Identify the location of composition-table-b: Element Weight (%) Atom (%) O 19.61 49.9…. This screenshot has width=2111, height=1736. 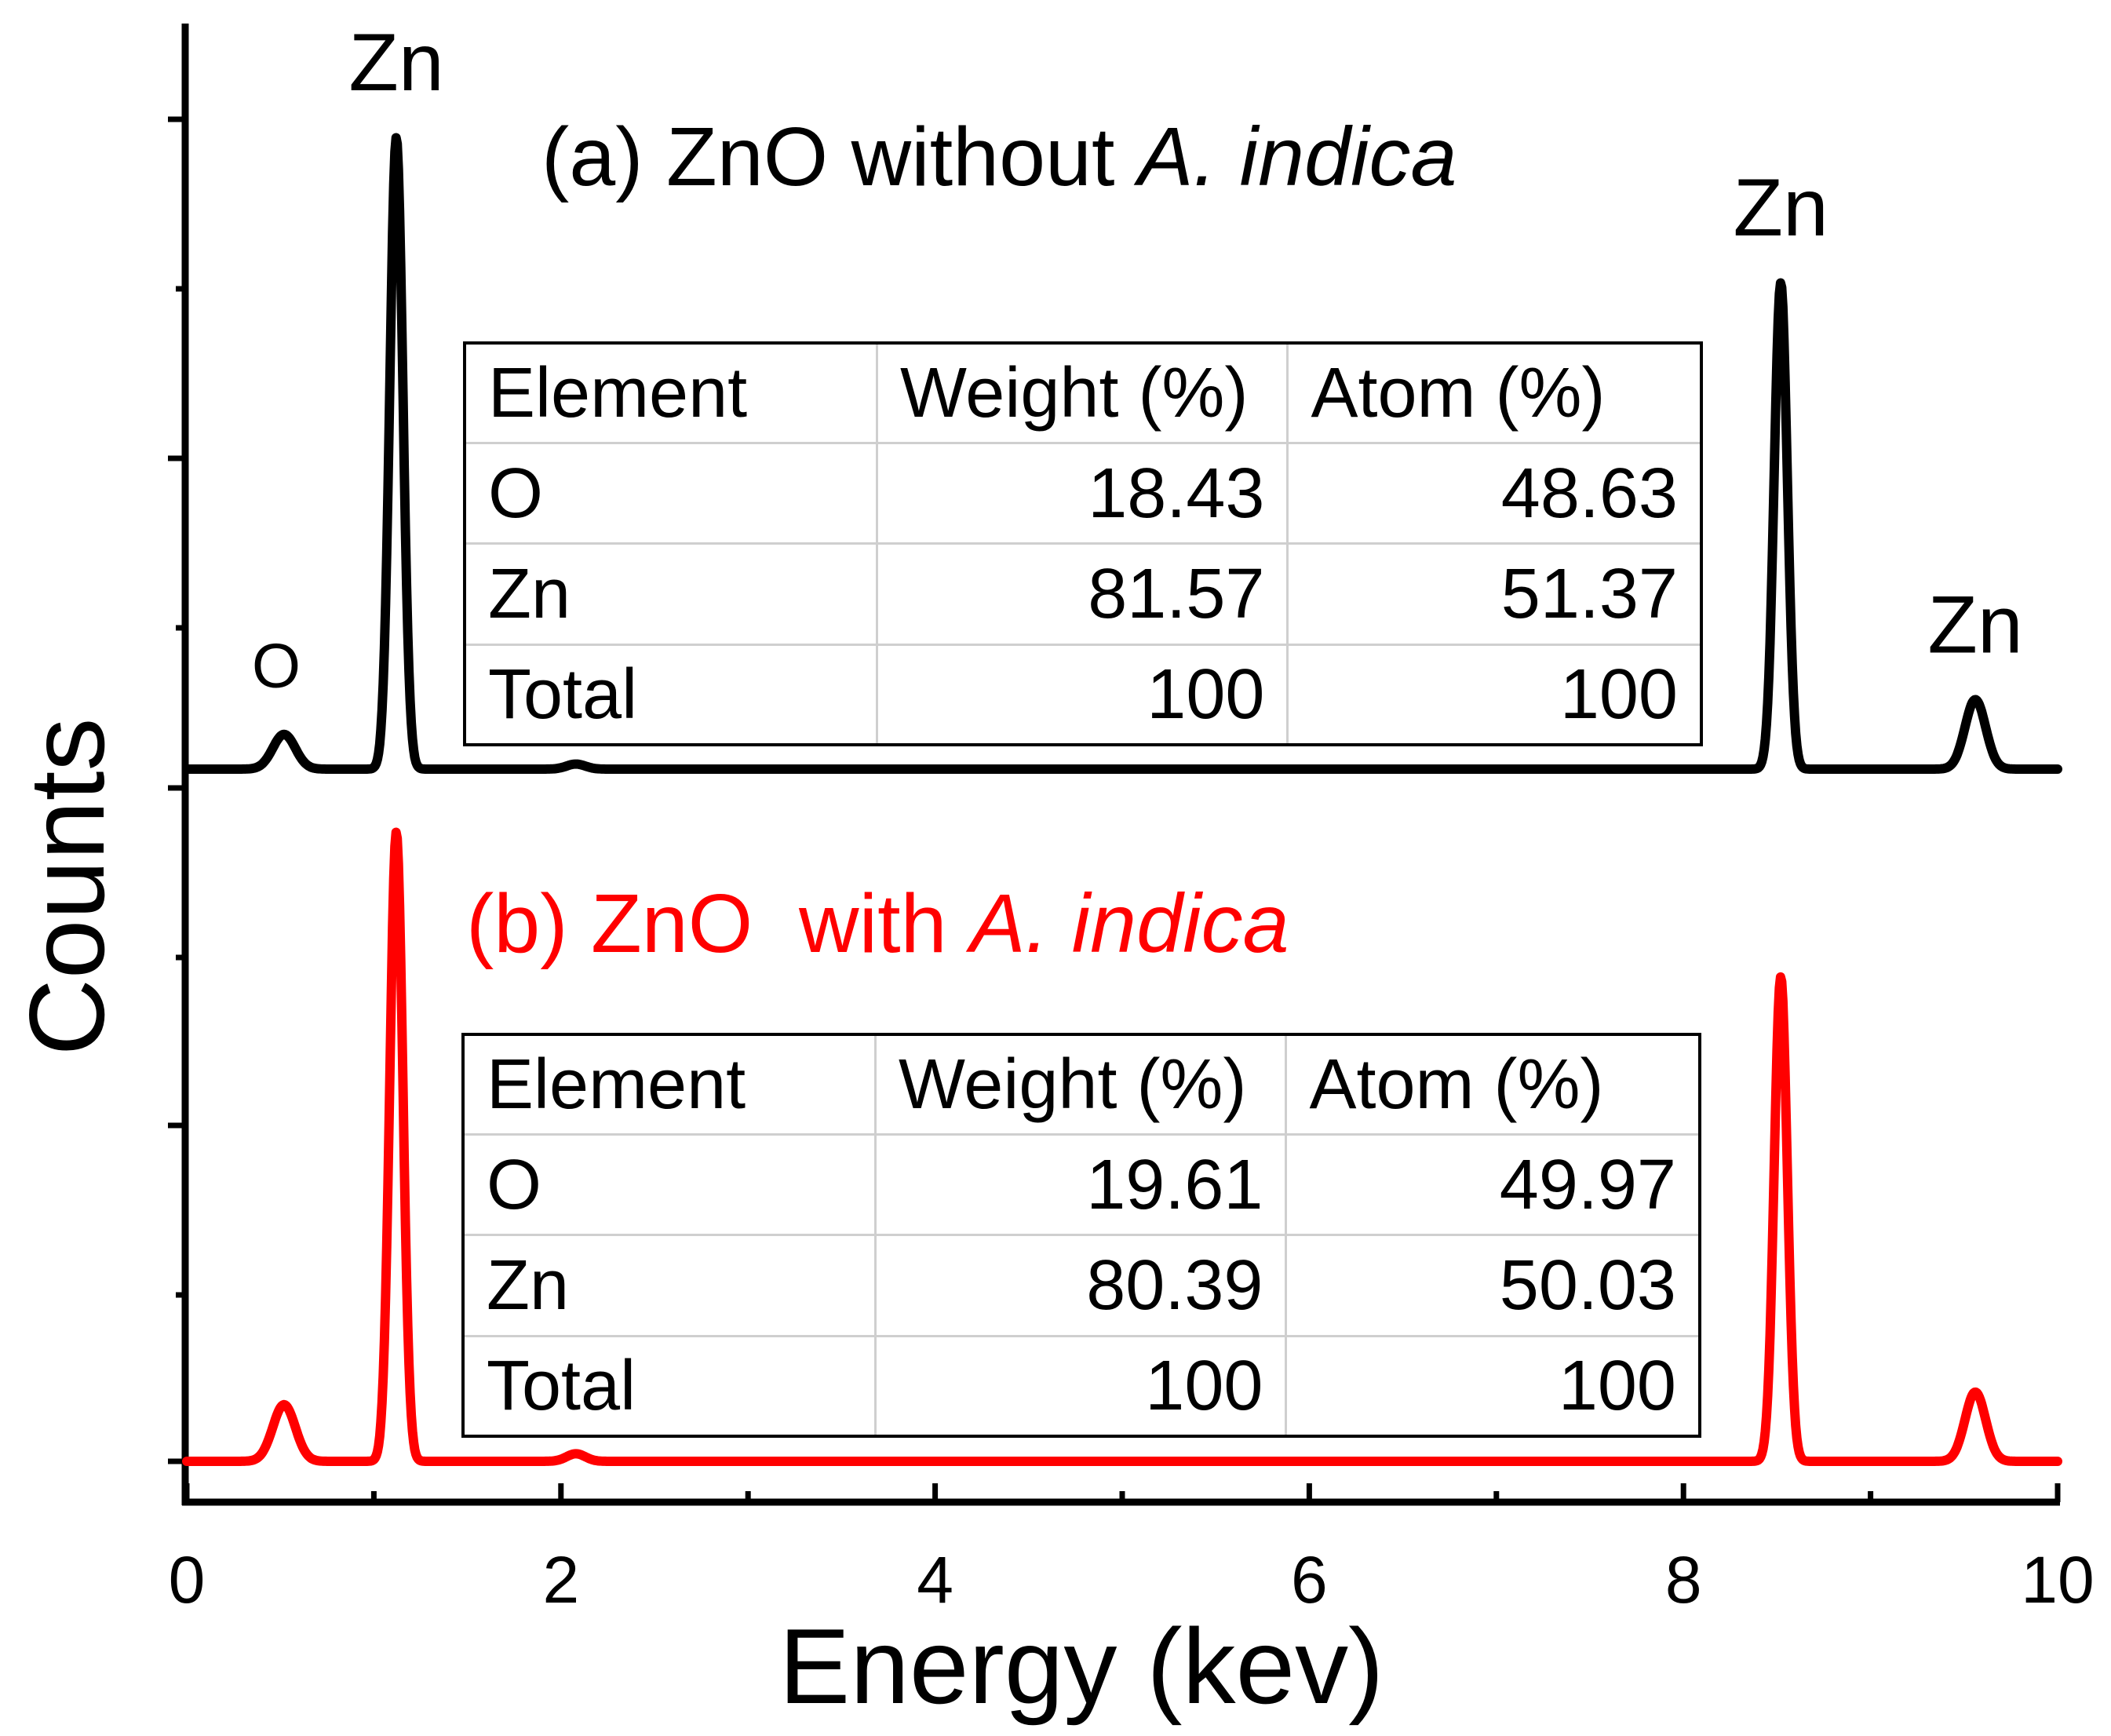
(1081, 1235).